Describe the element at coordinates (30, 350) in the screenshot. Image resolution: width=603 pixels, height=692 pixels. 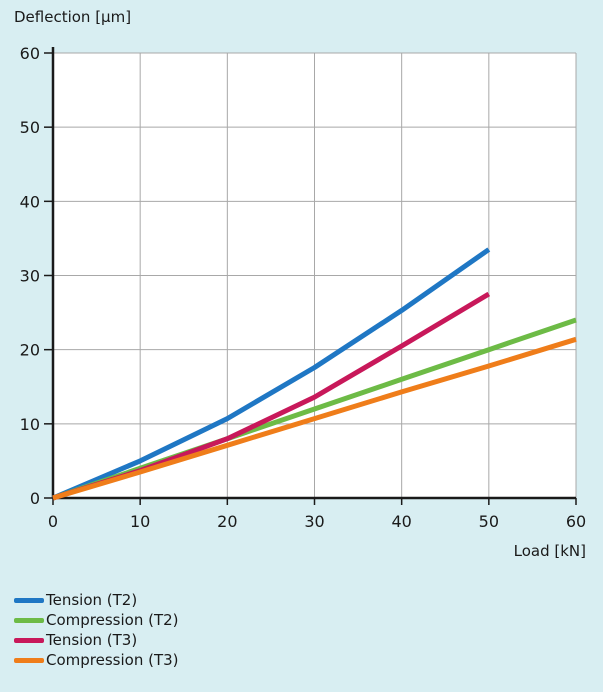
I see `y-tick-label: 20` at that location.